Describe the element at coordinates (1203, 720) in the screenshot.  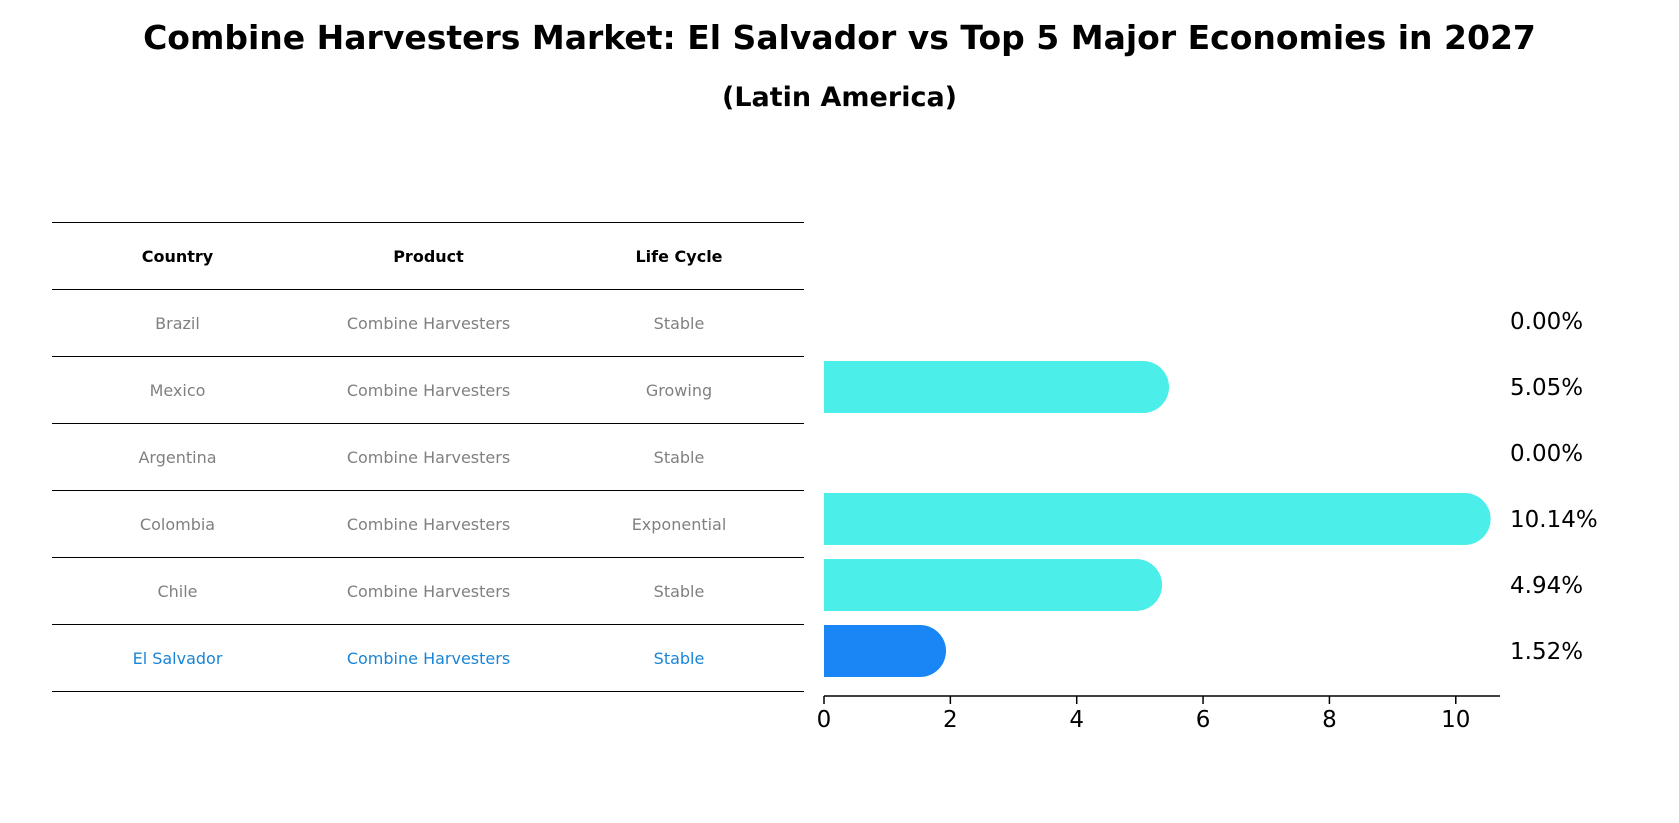
I see `x-tick-label: 6` at that location.